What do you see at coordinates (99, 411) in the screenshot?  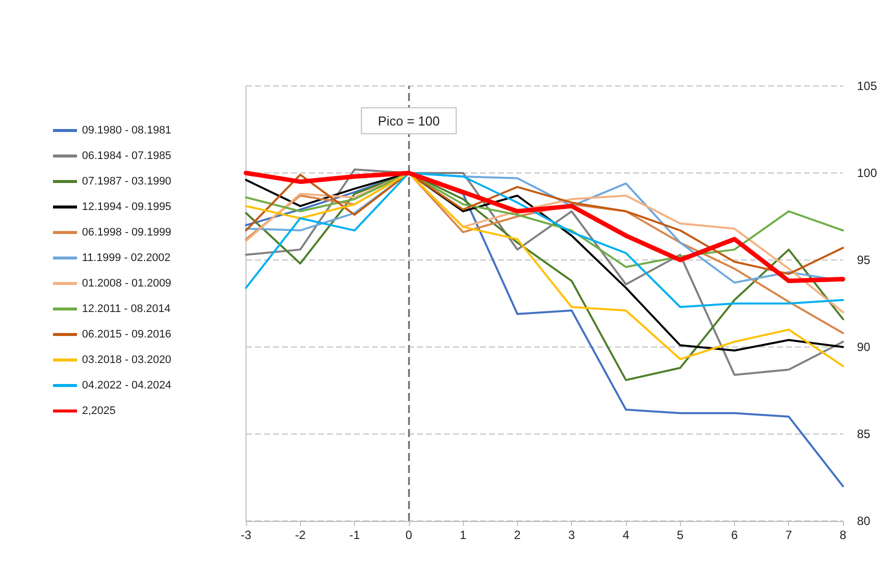 I see `legend-label: 2,2025` at bounding box center [99, 411].